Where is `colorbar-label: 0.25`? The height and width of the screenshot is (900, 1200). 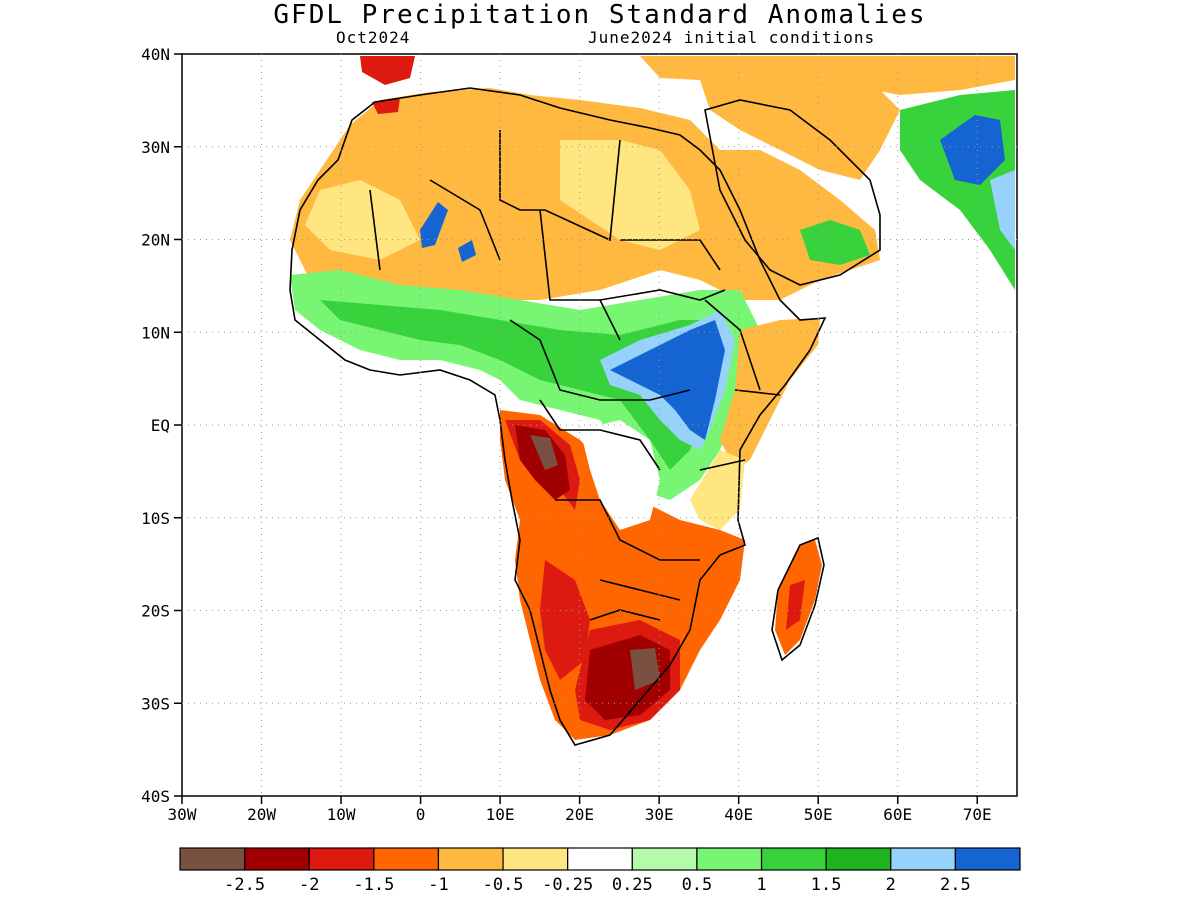
colorbar-label: 0.25 is located at coordinates (632, 885).